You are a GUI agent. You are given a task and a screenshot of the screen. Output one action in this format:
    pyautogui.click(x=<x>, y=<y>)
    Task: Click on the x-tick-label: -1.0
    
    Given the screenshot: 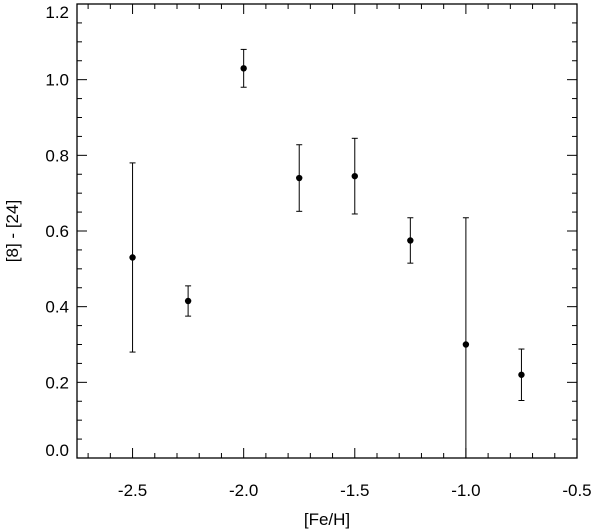 What is the action you would take?
    pyautogui.click(x=465, y=490)
    